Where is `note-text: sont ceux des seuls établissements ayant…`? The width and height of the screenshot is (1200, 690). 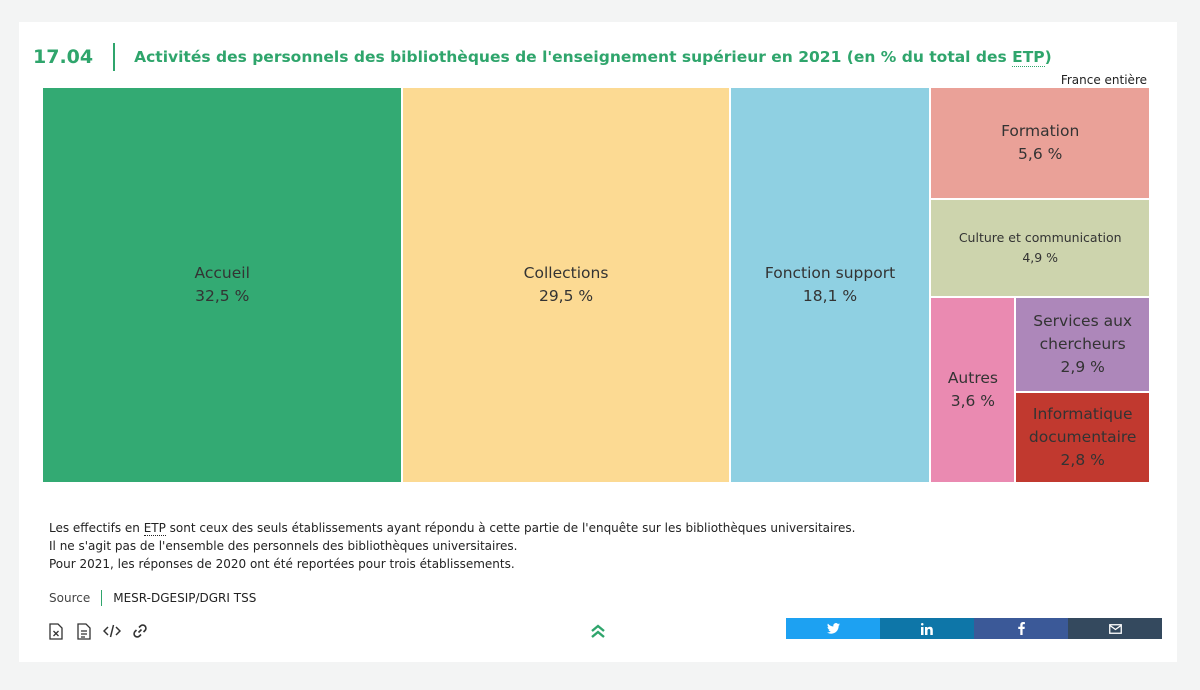
note-text: sont ceux des seuls établissements ayant… is located at coordinates (510, 528).